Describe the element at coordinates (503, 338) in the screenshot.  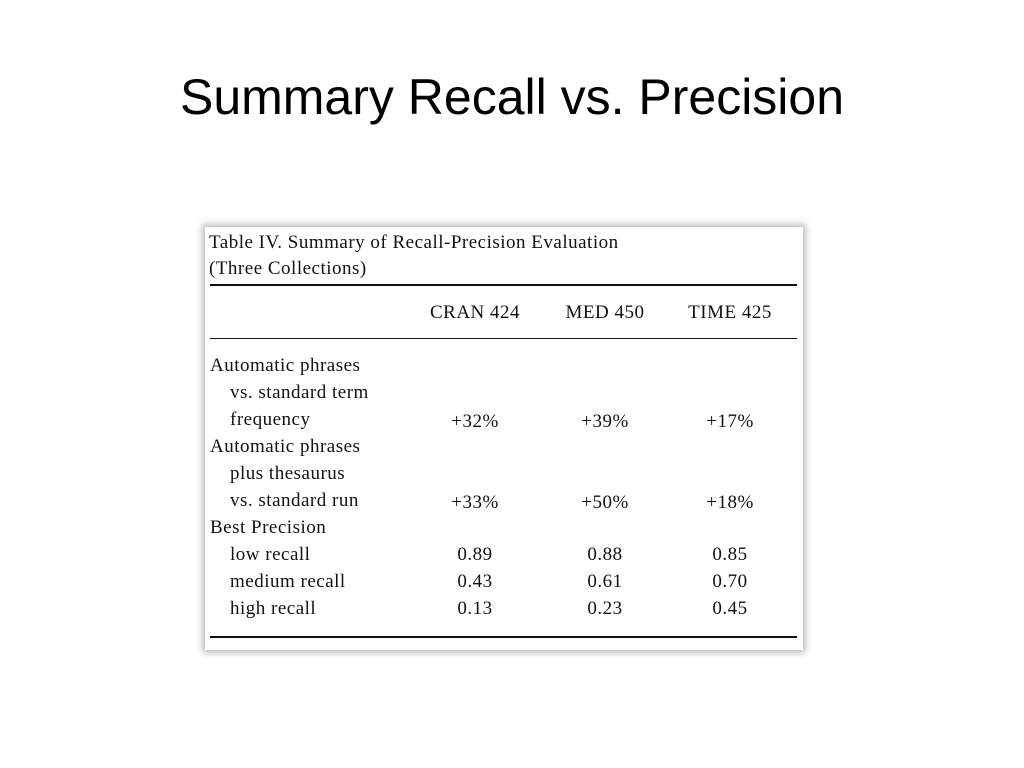
I see `header-rule` at that location.